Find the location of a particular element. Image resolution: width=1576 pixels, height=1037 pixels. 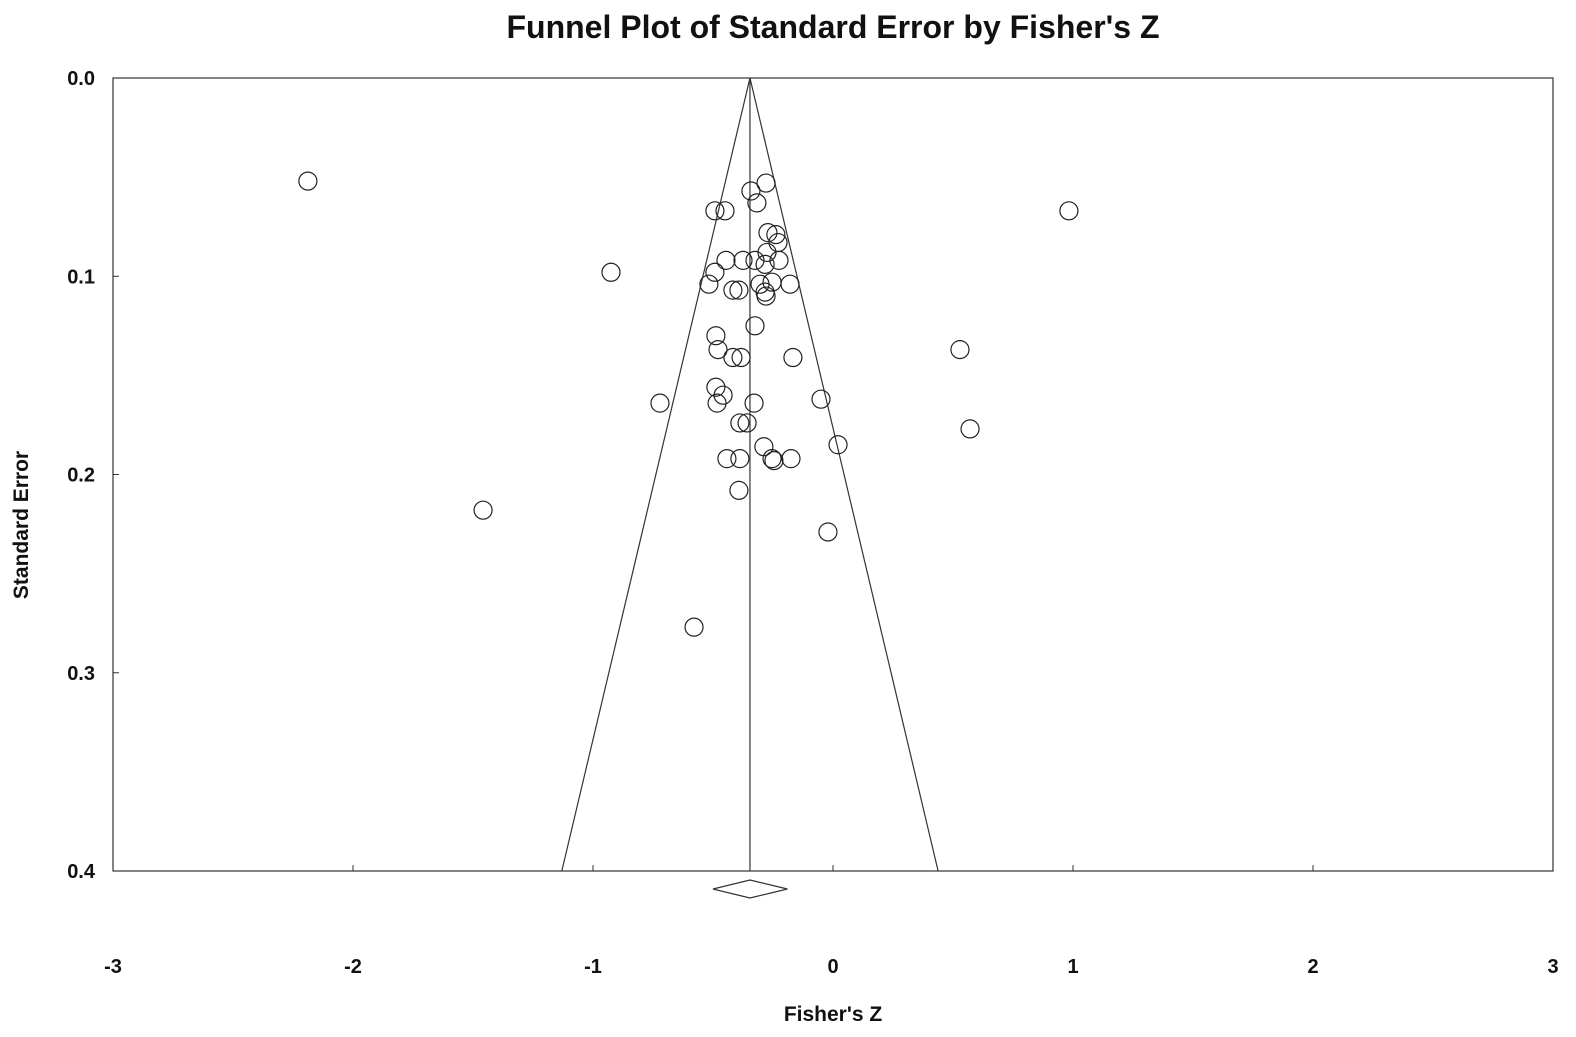

y-tick-label: 0.3 is located at coordinates (81, 674).